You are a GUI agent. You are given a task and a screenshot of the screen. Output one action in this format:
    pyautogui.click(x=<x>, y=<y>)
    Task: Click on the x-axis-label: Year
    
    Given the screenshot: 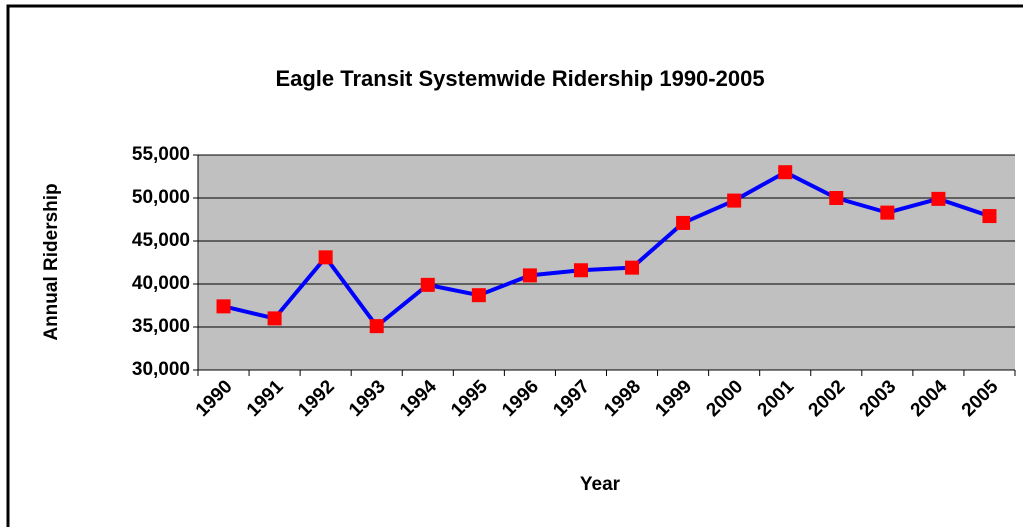 What is the action you would take?
    pyautogui.click(x=600, y=484)
    